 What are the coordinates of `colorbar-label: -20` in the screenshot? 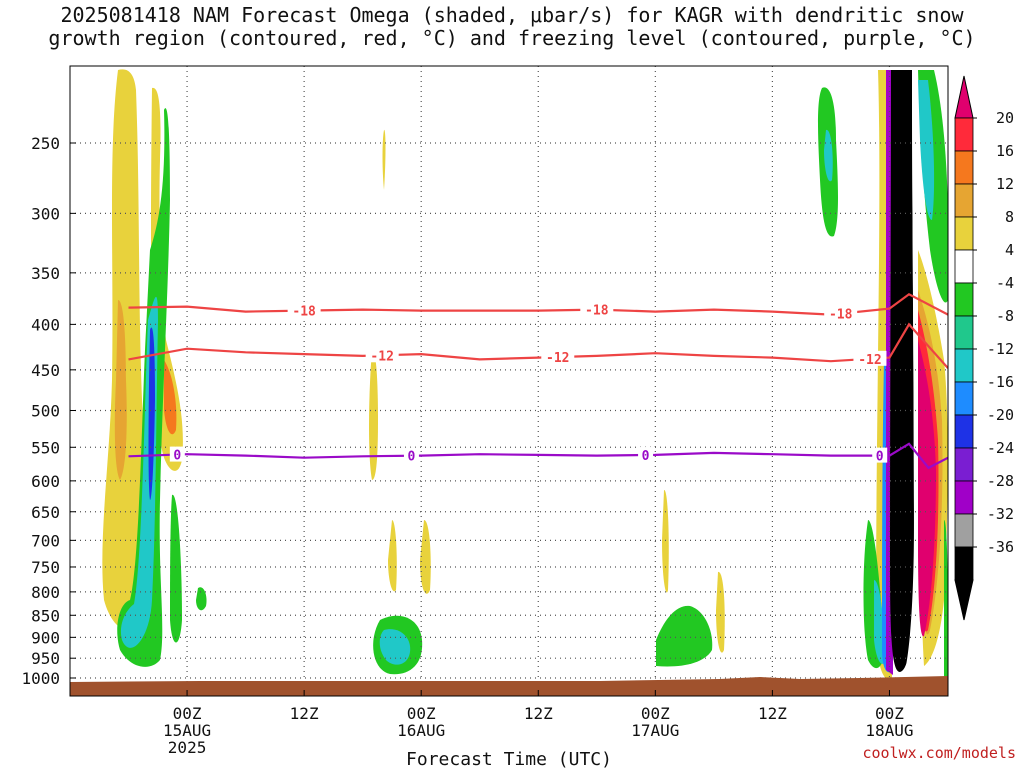 It's located at (1000, 415).